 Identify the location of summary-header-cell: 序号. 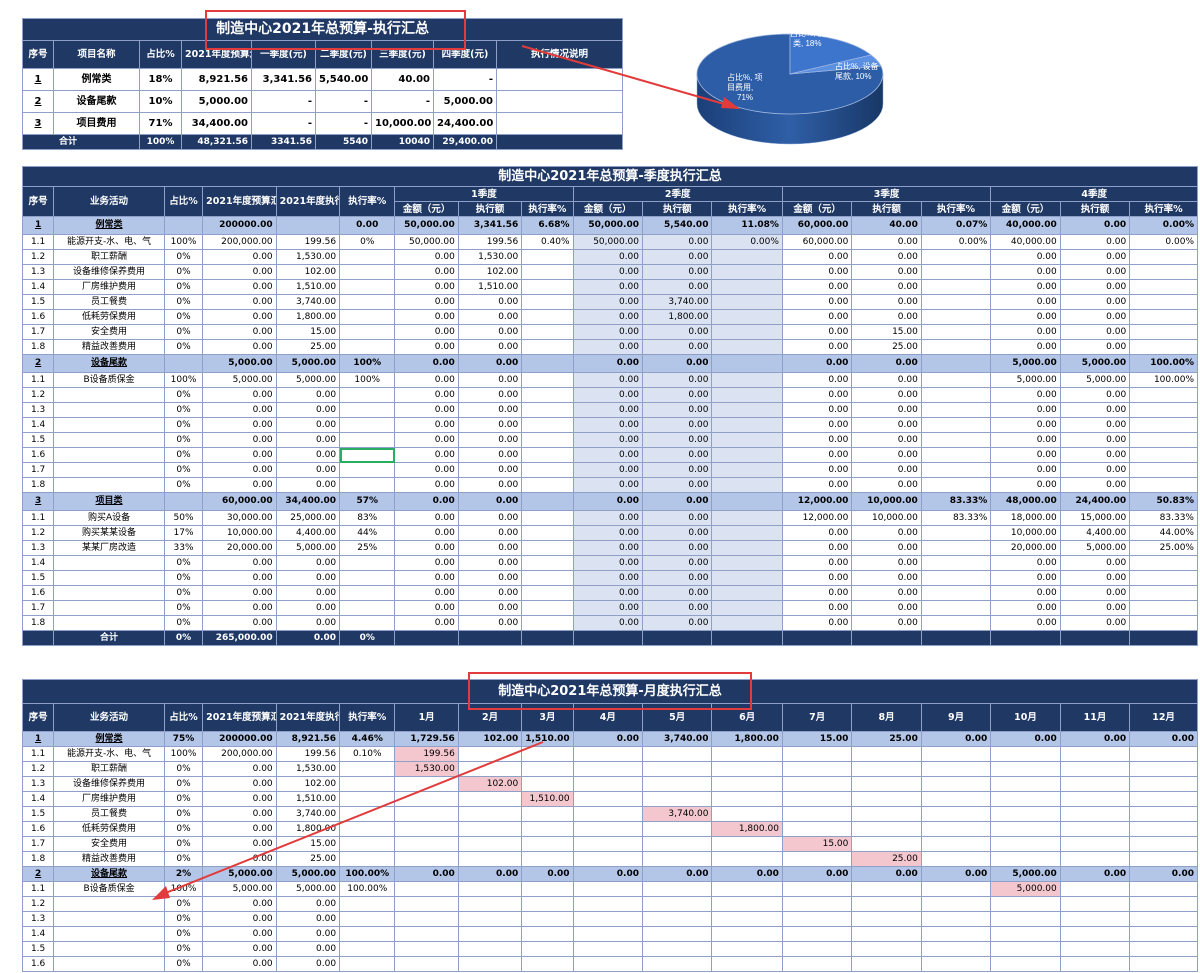
(38, 54).